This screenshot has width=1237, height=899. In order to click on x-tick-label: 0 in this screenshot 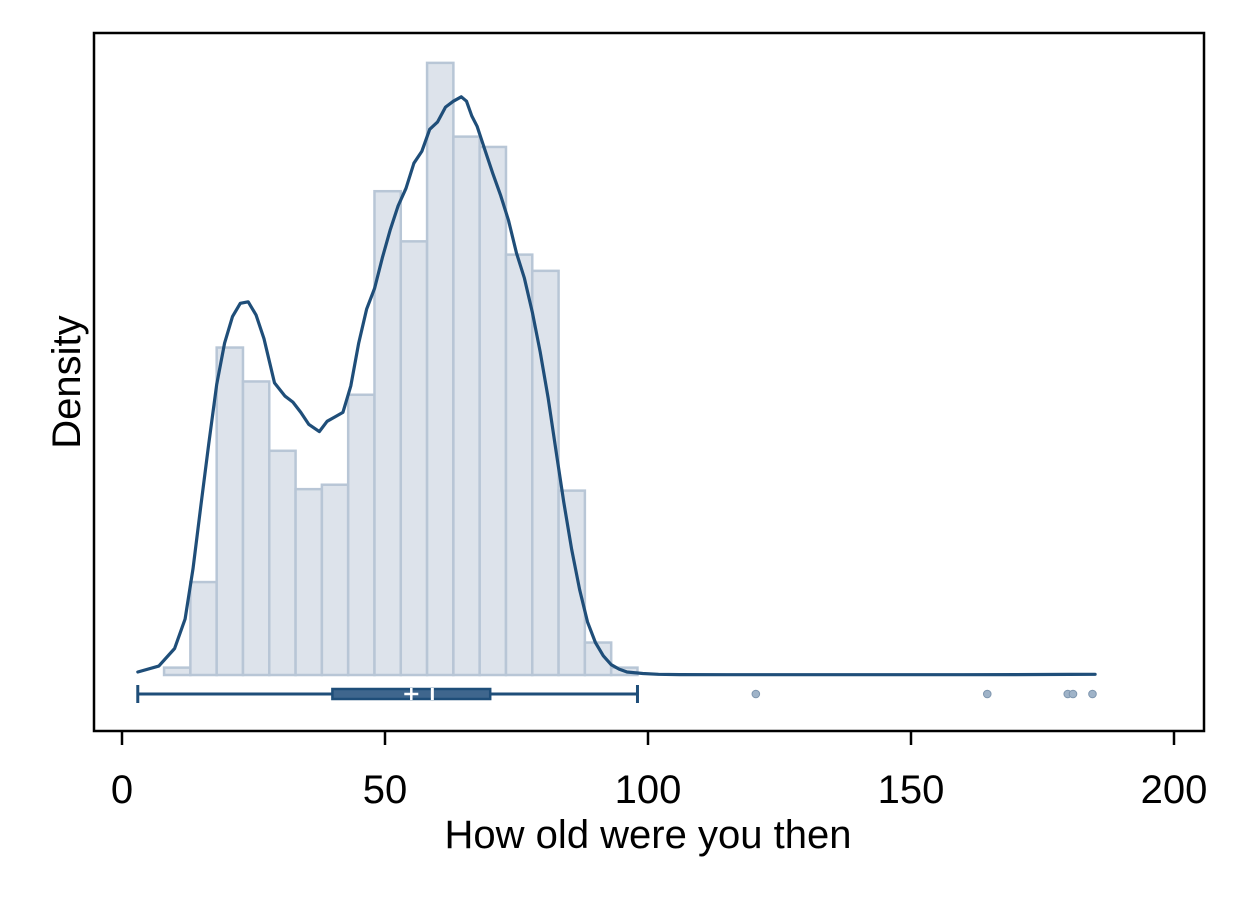, I will do `click(122, 790)`.